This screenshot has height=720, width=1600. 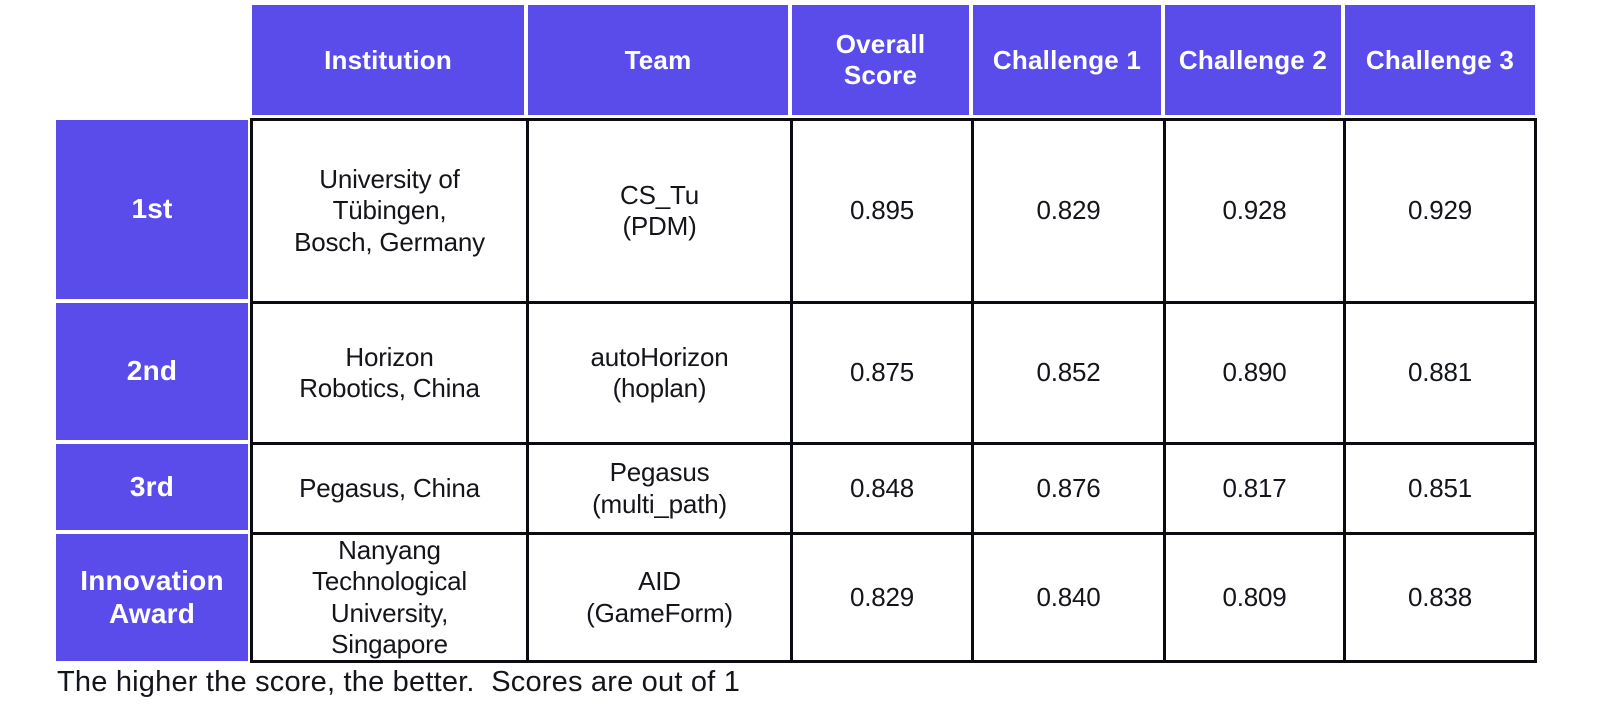 What do you see at coordinates (658, 209) in the screenshot?
I see `cell-1st-team: CS_Tu (PDM)` at bounding box center [658, 209].